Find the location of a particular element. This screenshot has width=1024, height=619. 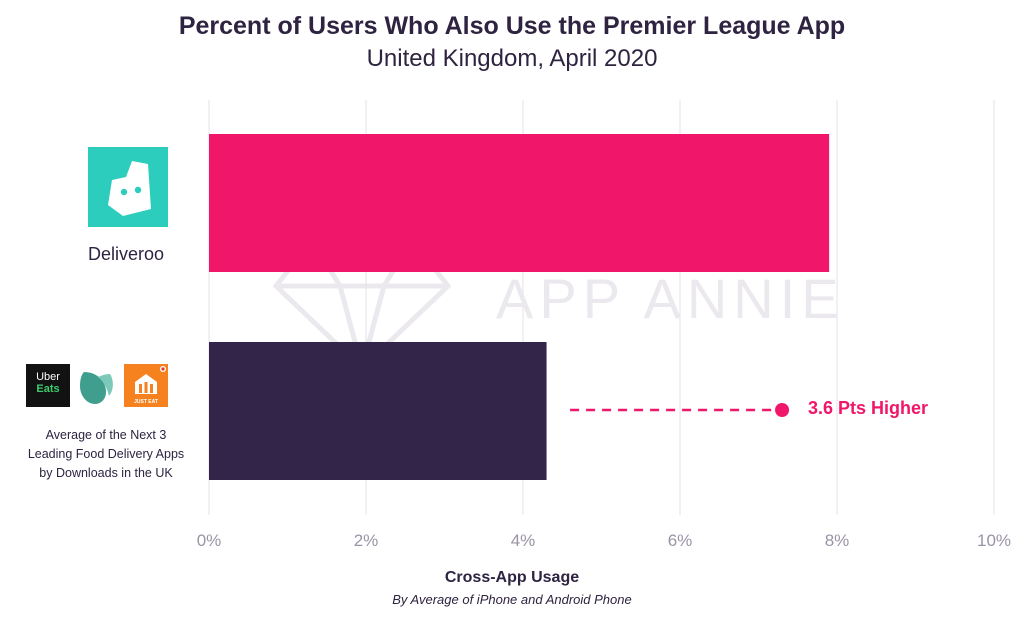

x-tick-label: 10% is located at coordinates (994, 540).